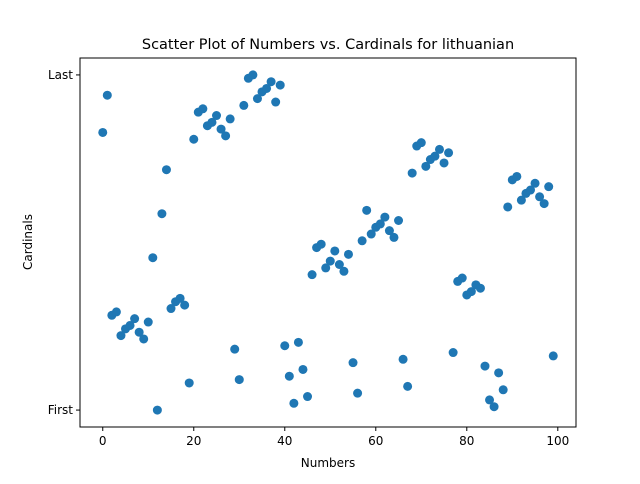  I want to click on x-tick-label: 0, so click(103, 441).